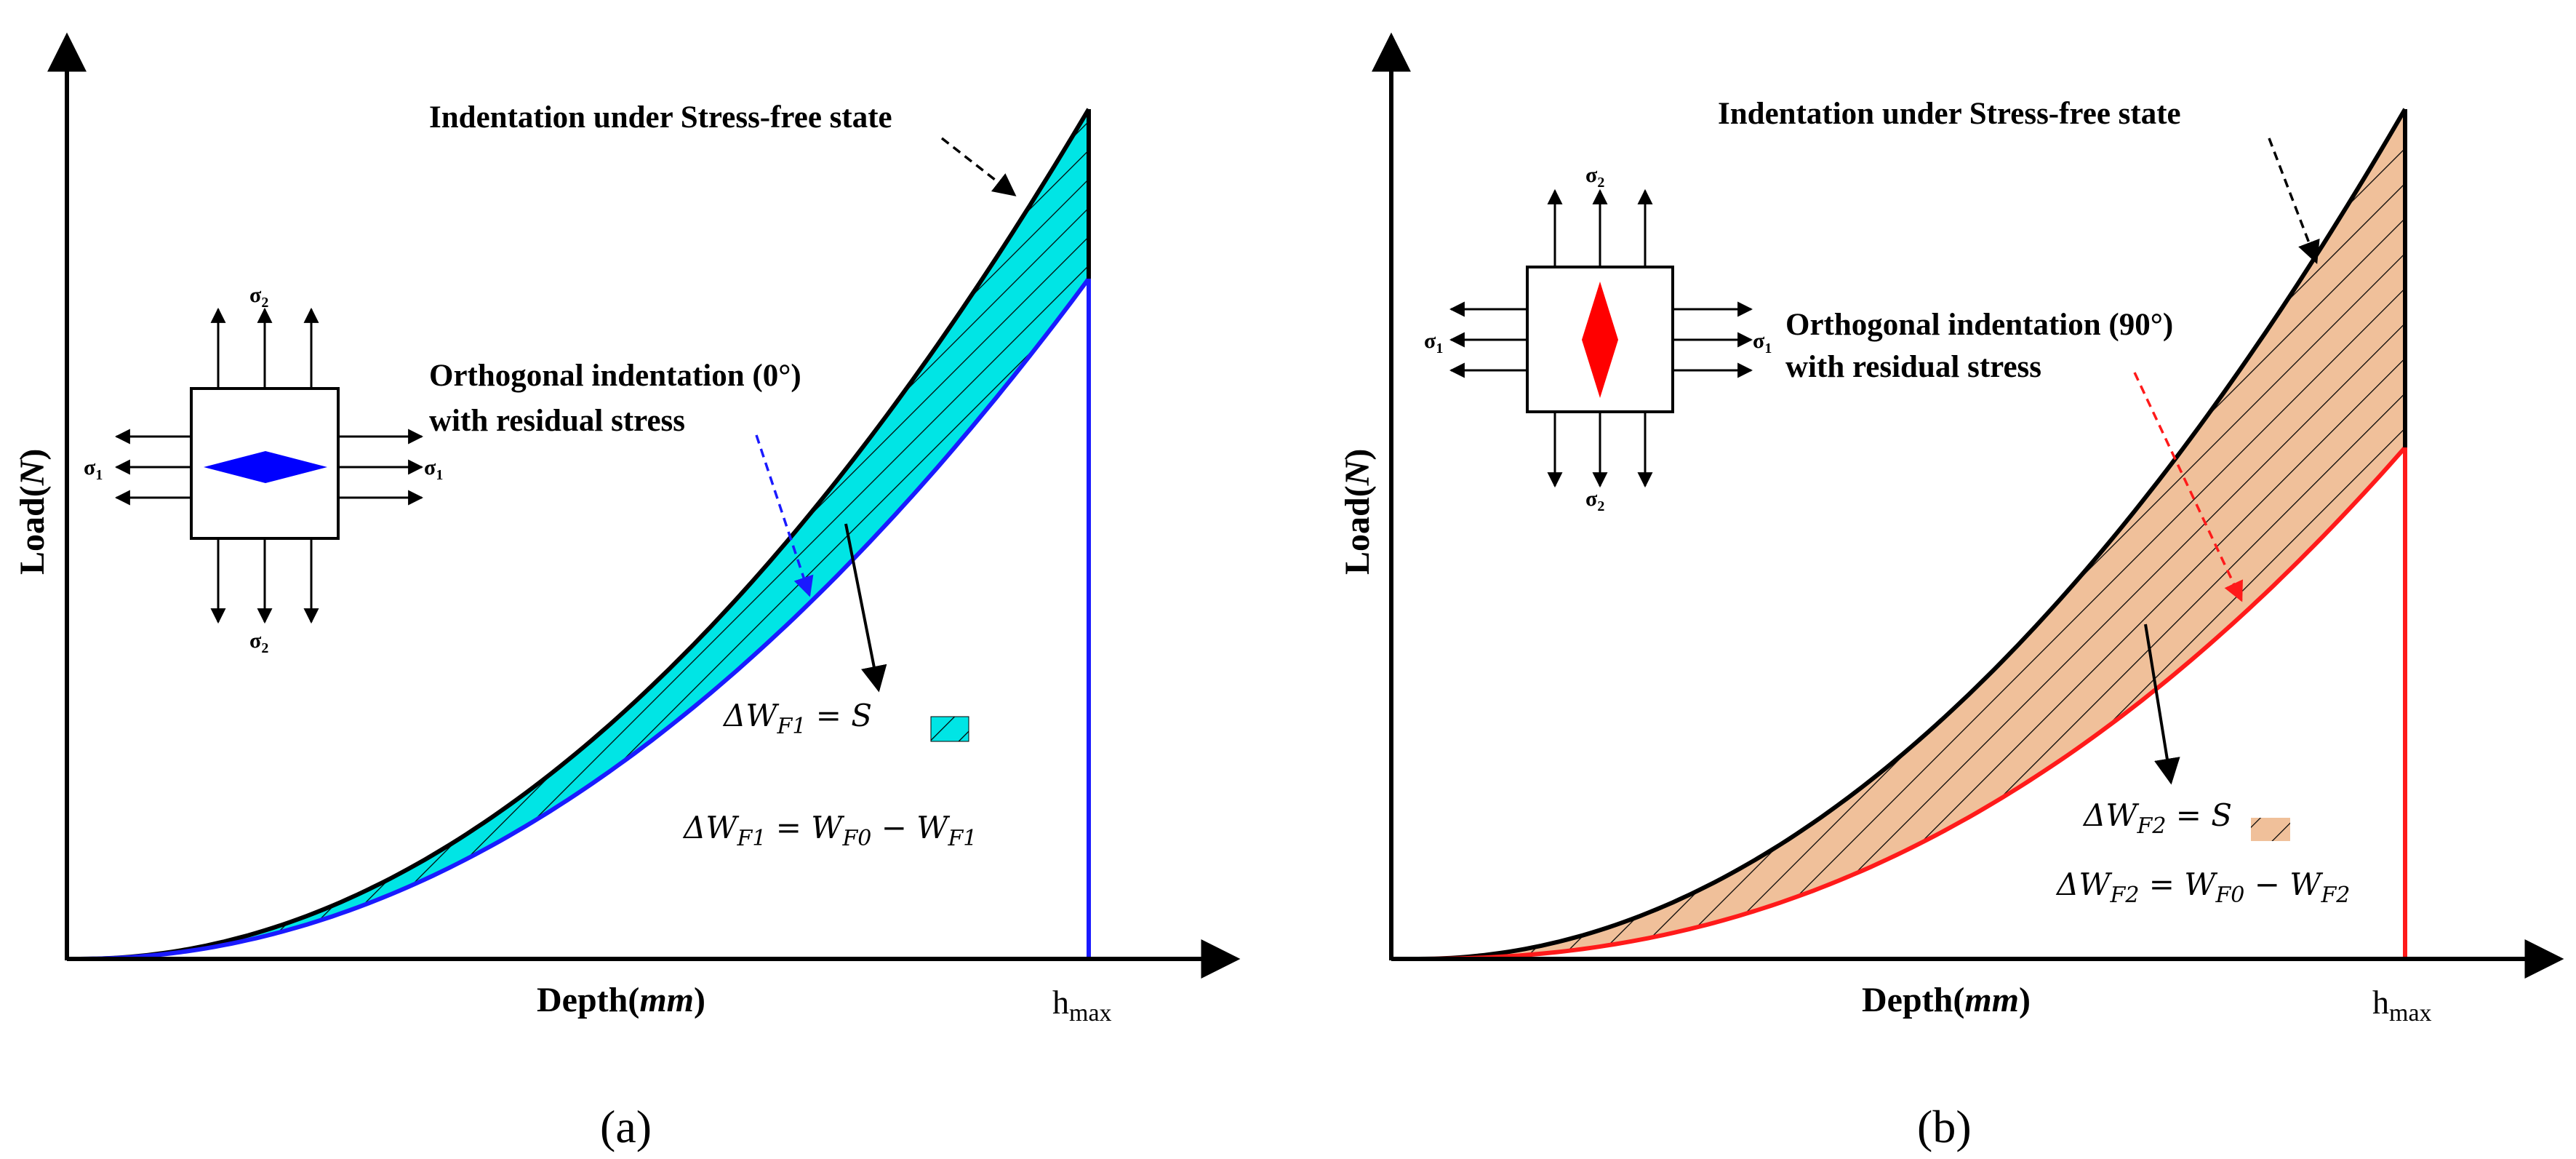 Image resolution: width=2576 pixels, height=1159 pixels. What do you see at coordinates (2157, 818) in the screenshot?
I see `delta-w-eq1-b: ΔWF2 = S` at bounding box center [2157, 818].